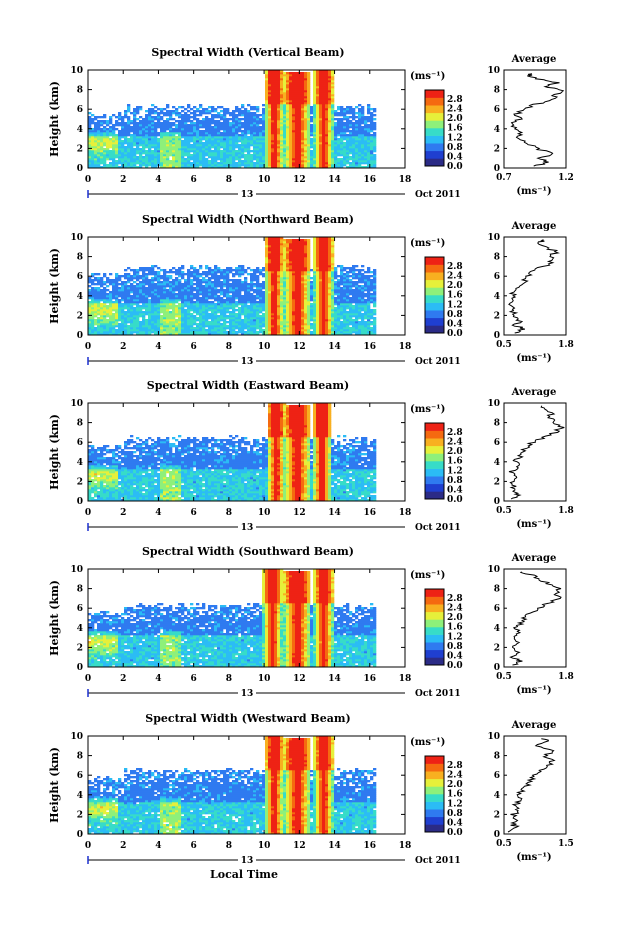 Image resolution: width=621 pixels, height=929 pixels. I want to click on panel-title: Spectral Width (Northward Beam), so click(248, 219).